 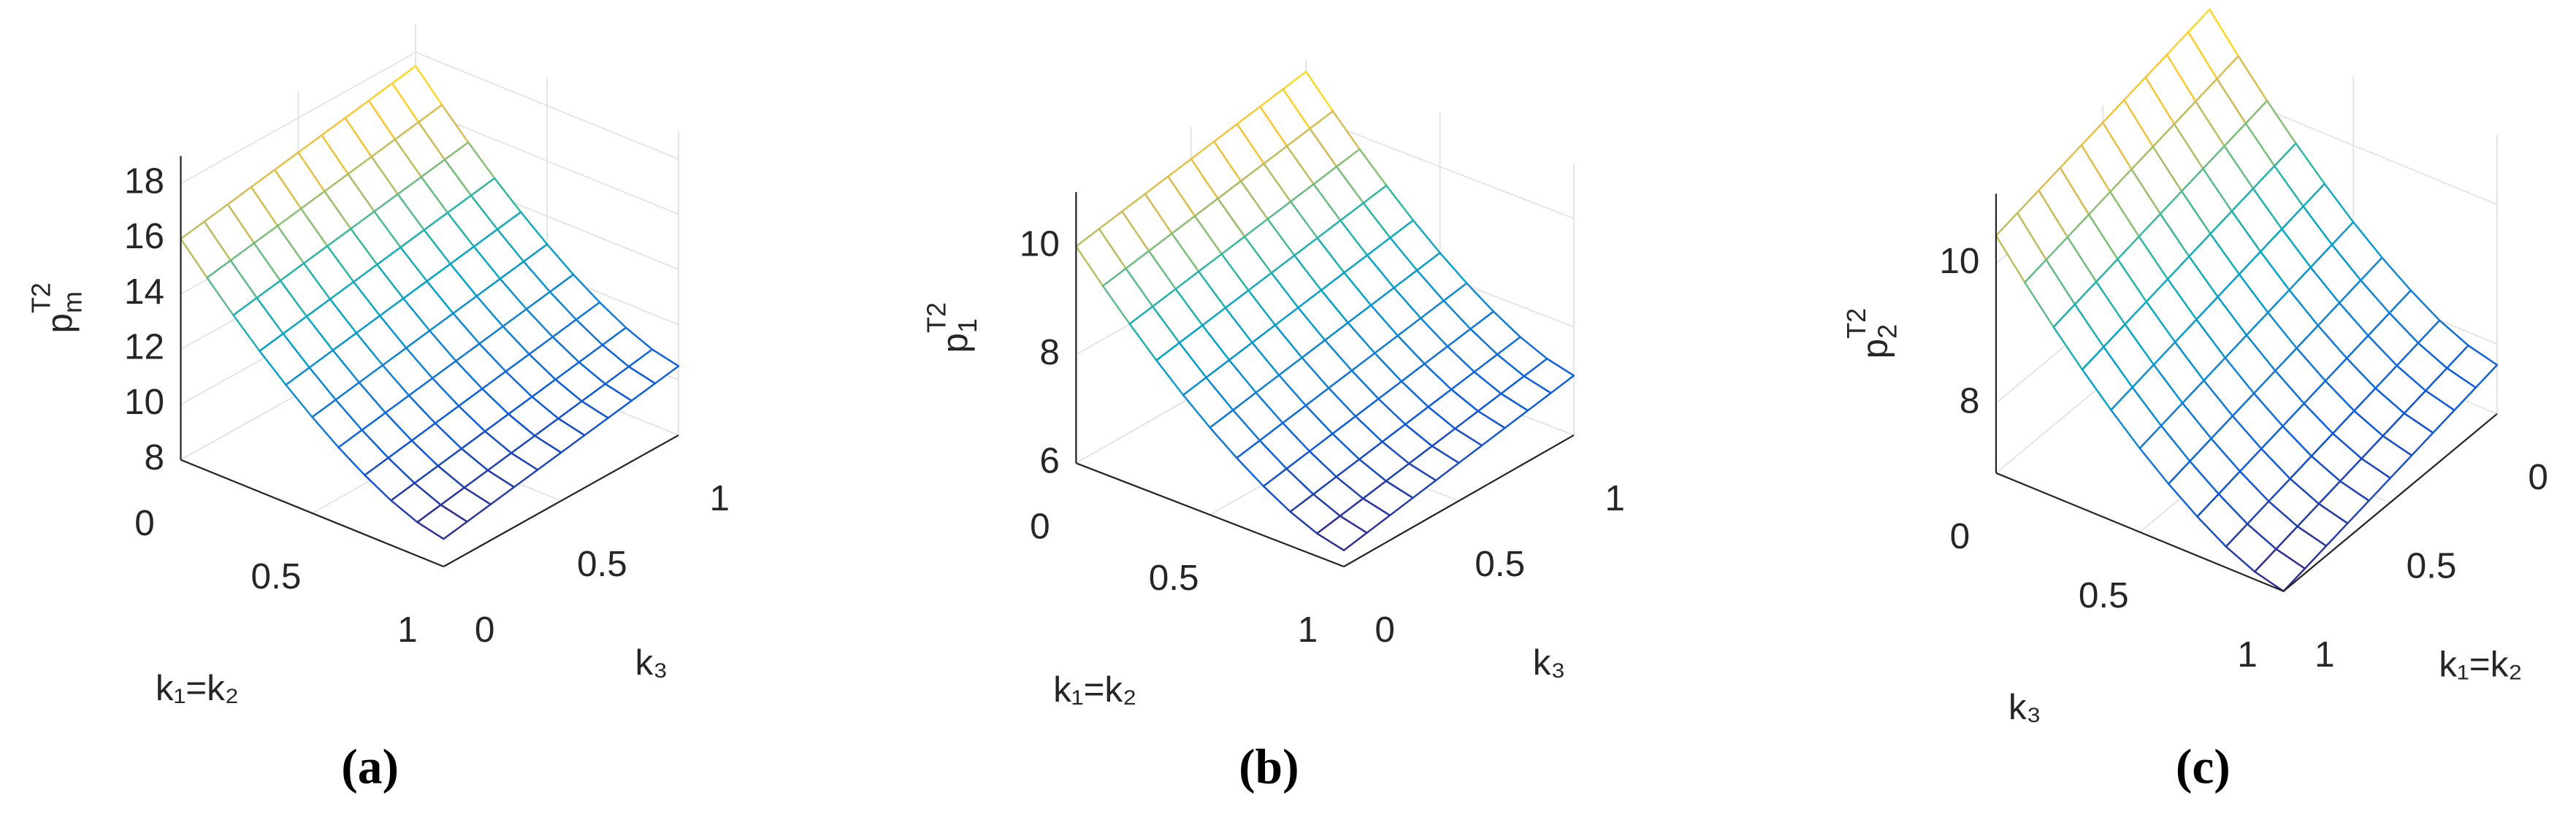 What do you see at coordinates (370, 767) in the screenshot?
I see `caption: (a)` at bounding box center [370, 767].